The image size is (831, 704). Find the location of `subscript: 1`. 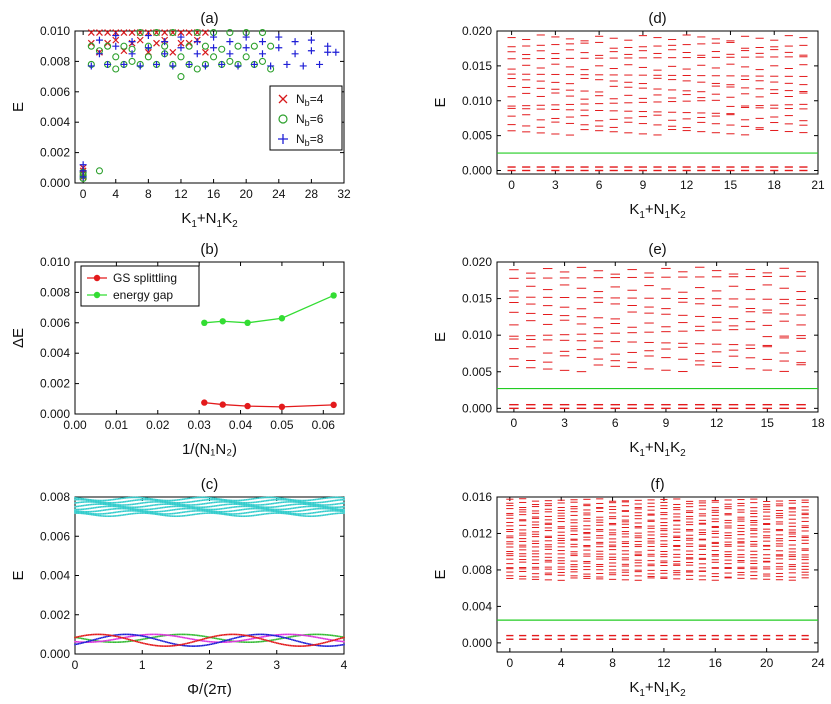

subscript: 1 is located at coordinates (642, 453).